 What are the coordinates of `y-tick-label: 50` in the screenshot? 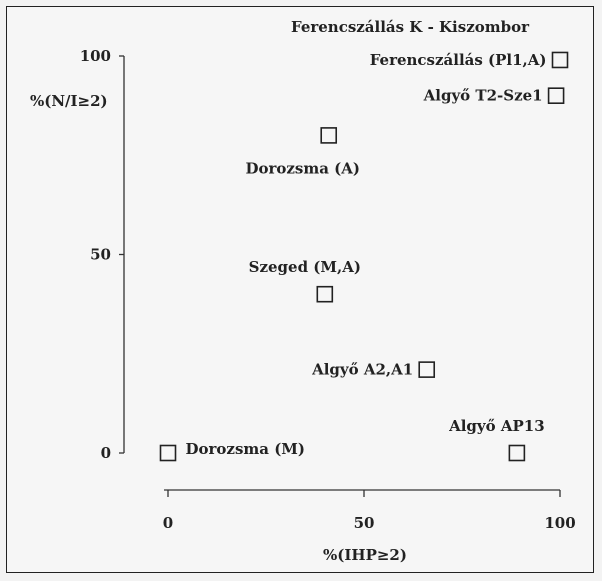 It's located at (100, 255).